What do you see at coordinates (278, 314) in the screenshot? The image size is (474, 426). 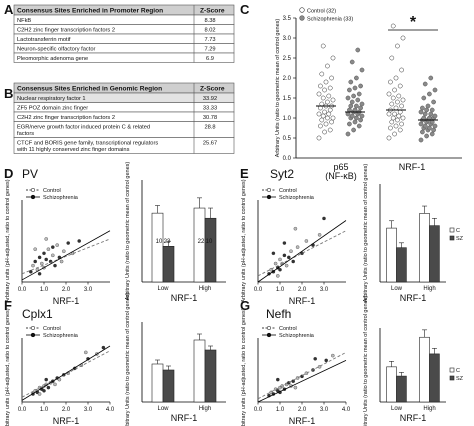 I see `gene-title: Nefh` at bounding box center [278, 314].